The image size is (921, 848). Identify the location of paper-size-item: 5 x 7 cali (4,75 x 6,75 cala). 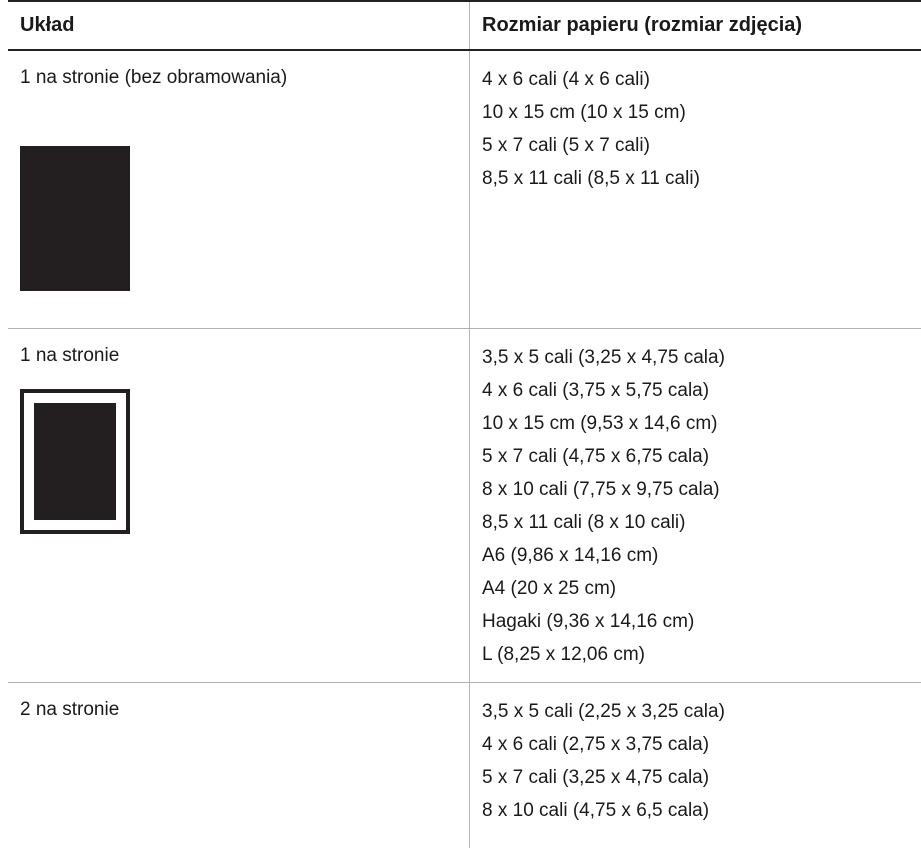
(596, 456).